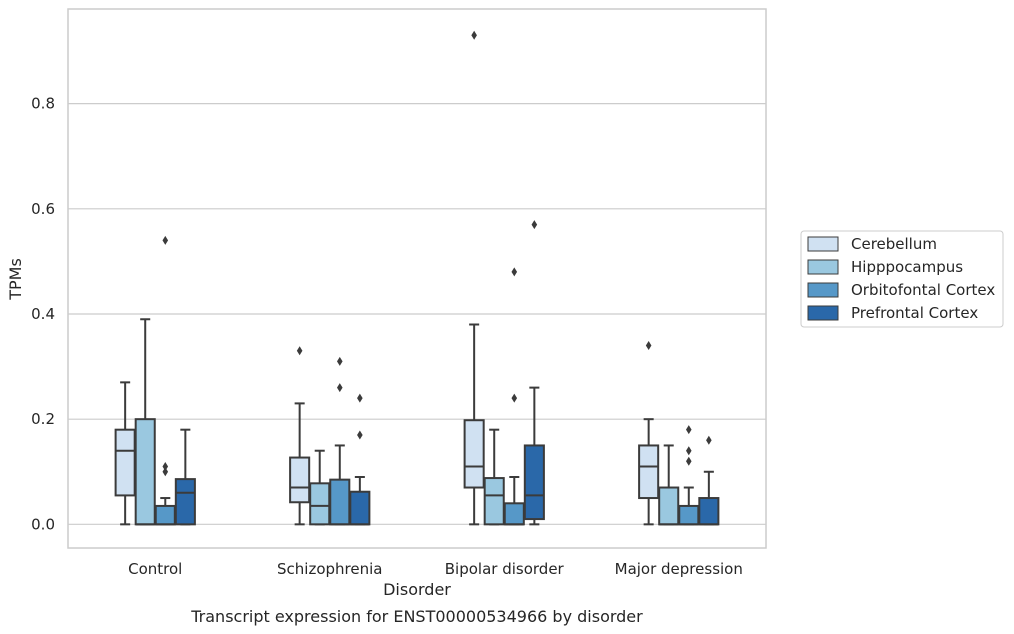 The width and height of the screenshot is (1014, 634). I want to click on x-tick-label: Schizophrenia, so click(329, 569).